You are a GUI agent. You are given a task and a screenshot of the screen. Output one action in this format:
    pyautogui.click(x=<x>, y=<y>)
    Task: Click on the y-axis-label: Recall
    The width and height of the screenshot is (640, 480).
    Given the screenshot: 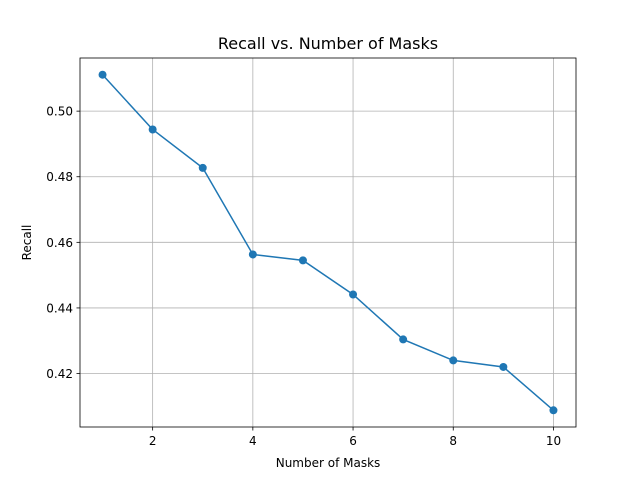 What is the action you would take?
    pyautogui.click(x=27, y=243)
    